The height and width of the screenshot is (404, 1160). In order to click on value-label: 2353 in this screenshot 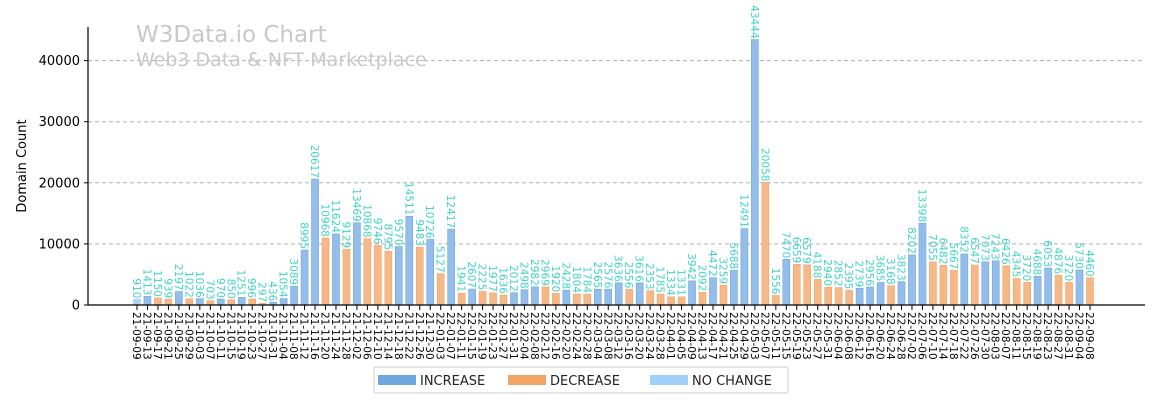, I will do `click(649, 276)`.